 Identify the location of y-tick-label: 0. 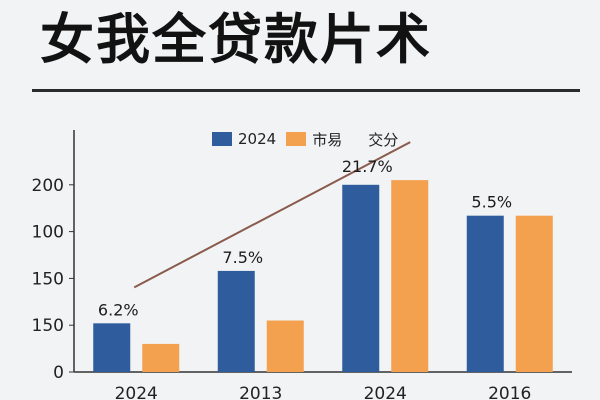
(58, 373).